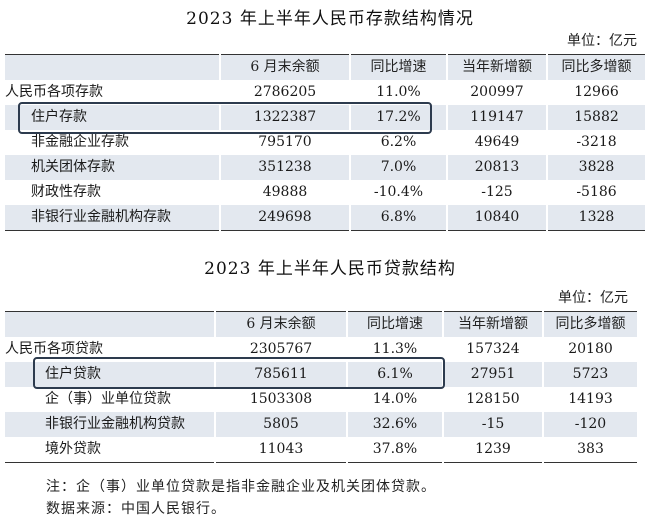 The image size is (660, 523). Describe the element at coordinates (398, 167) in the screenshot. I see `row-growth: 7.0%` at that location.